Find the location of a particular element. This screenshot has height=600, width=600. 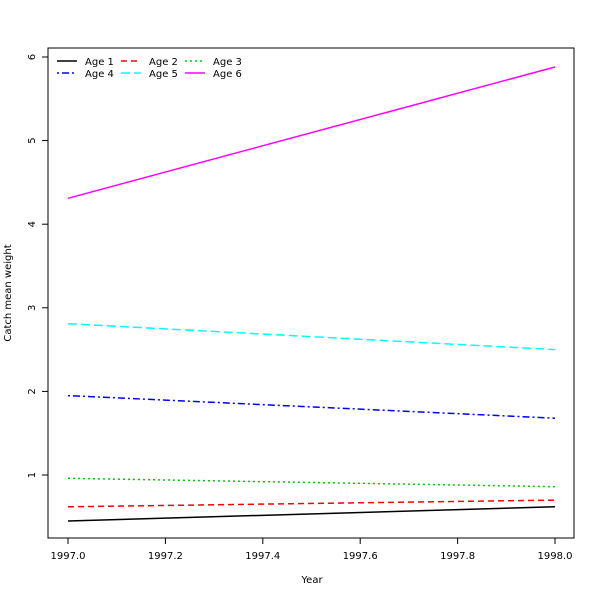

legend-label: Age 1 is located at coordinates (99, 62).